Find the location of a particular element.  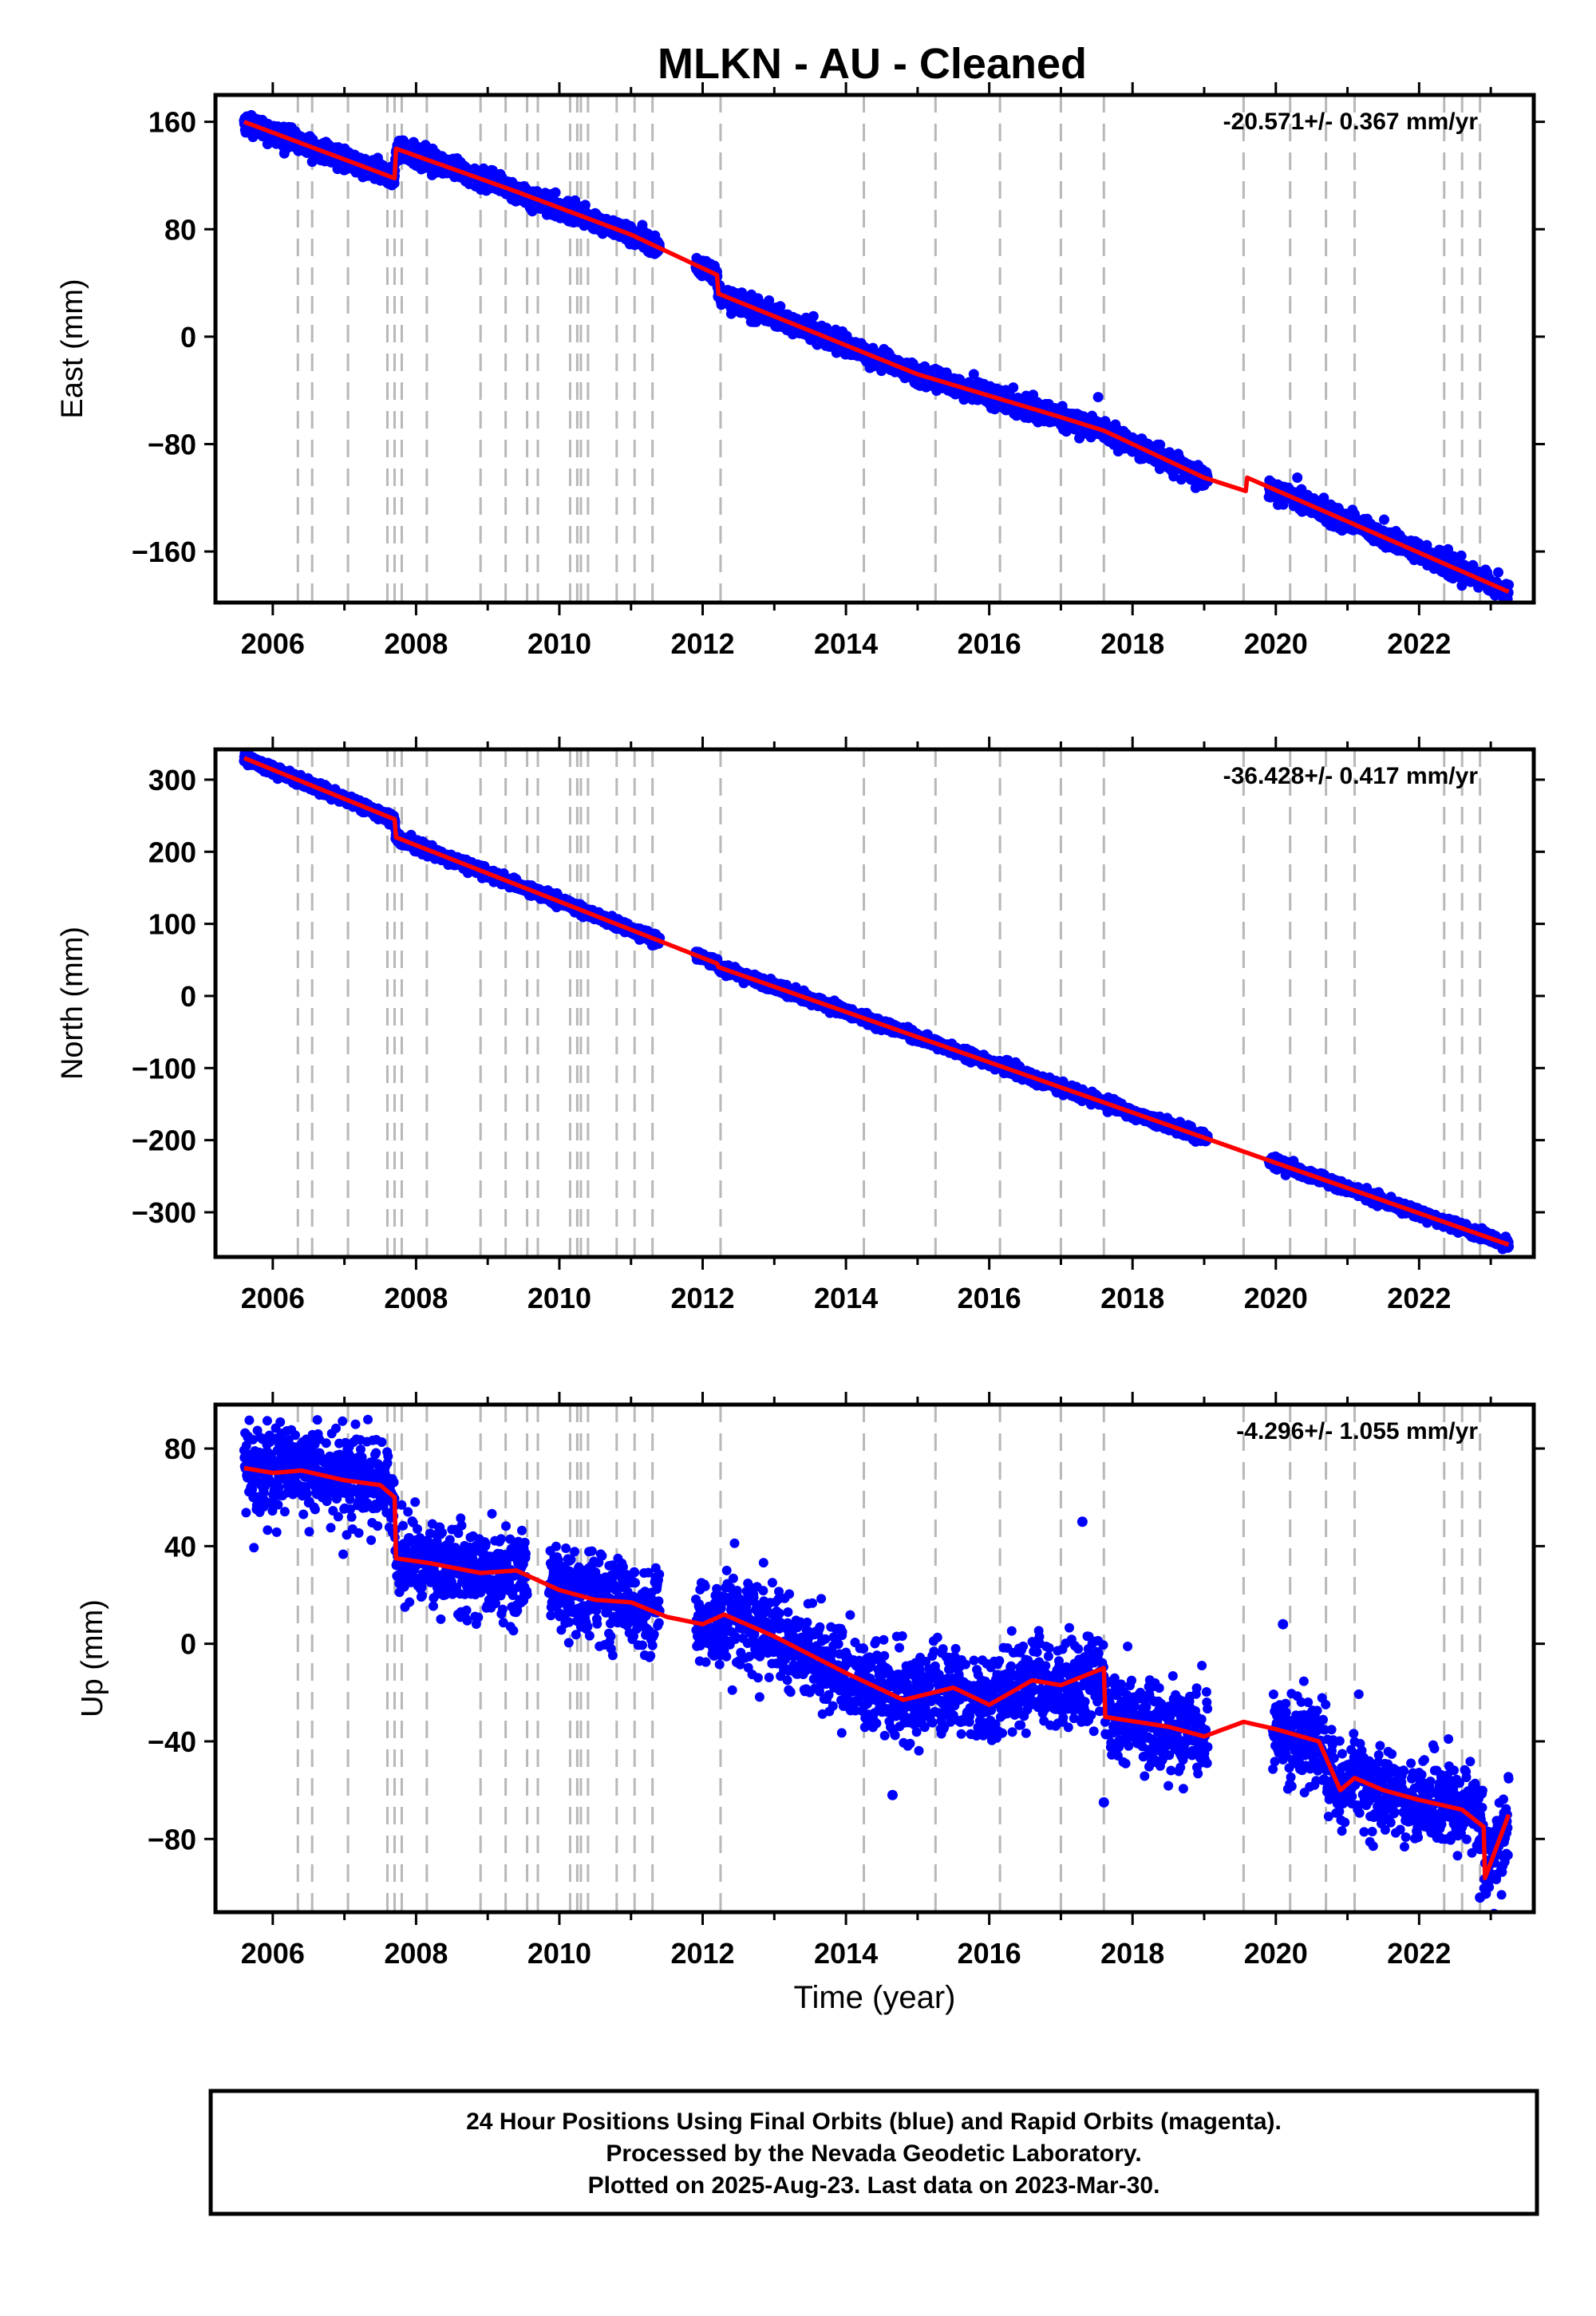

x-tick-label: 2022 is located at coordinates (1419, 643).